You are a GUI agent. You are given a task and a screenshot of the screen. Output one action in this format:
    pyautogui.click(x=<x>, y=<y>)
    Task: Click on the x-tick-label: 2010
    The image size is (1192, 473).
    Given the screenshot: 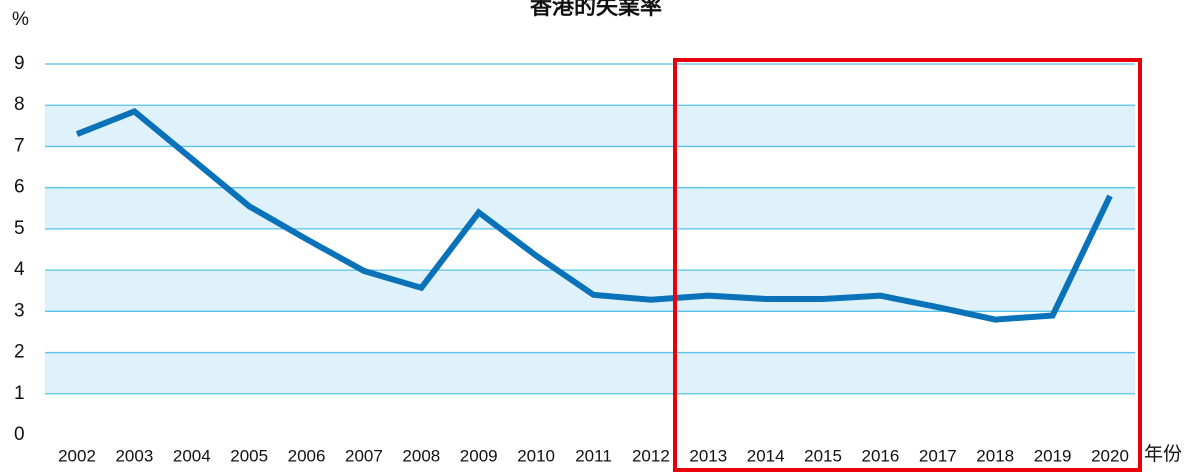 What is the action you would take?
    pyautogui.click(x=536, y=455)
    